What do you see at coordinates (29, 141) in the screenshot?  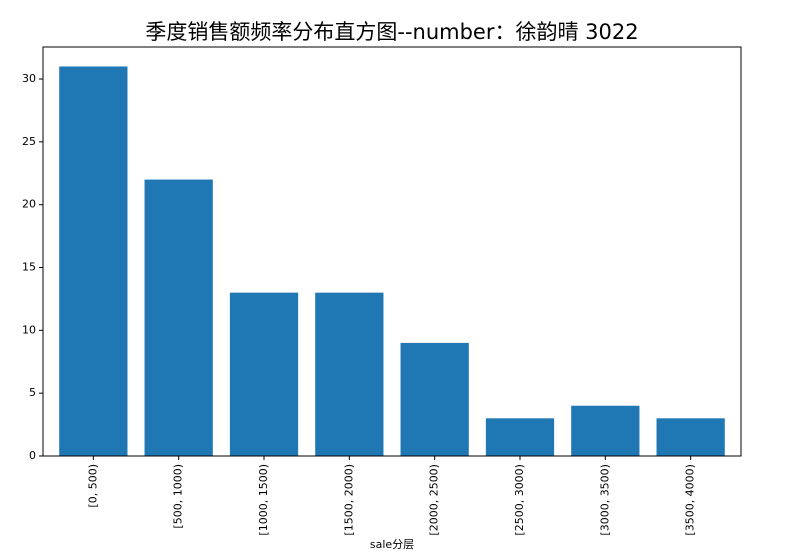 I see `y-tick-label: 25` at bounding box center [29, 141].